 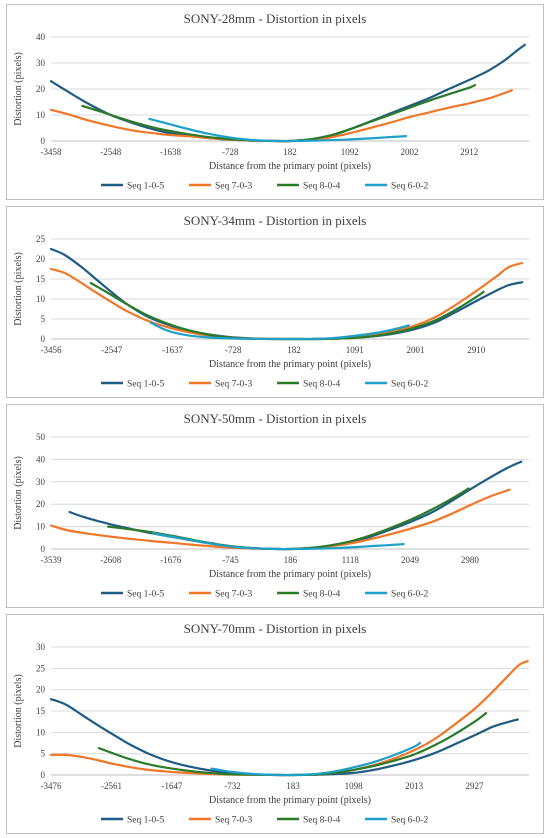 I want to click on x-tick-label: -3476, so click(x=51, y=786).